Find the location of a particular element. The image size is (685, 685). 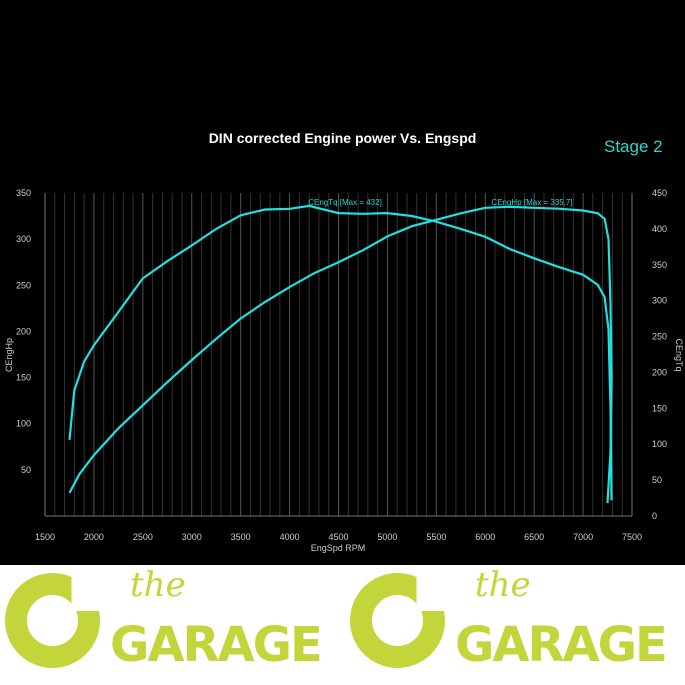

y-axis-label: CEngHp is located at coordinates (9, 355).